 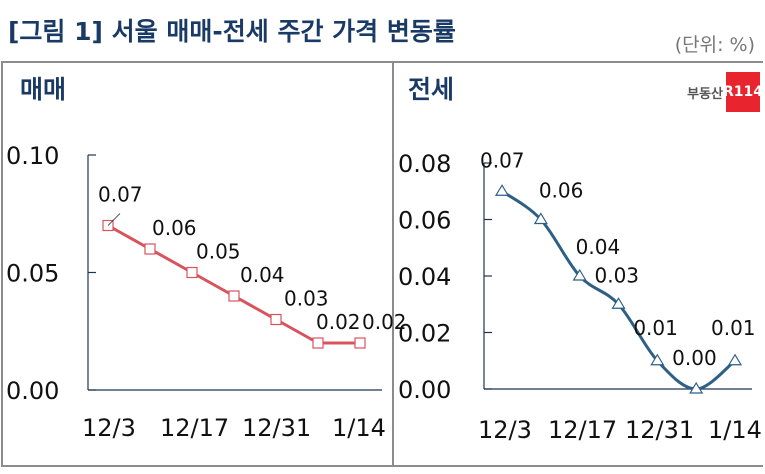 What do you see at coordinates (43, 89) in the screenshot?
I see `sale-panel-title: 매매` at bounding box center [43, 89].